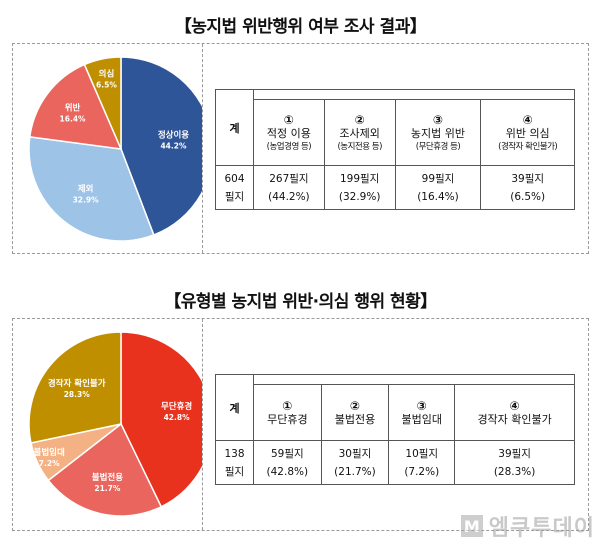 The height and width of the screenshot is (549, 601). I want to click on column-label: 불법전용, so click(355, 419).